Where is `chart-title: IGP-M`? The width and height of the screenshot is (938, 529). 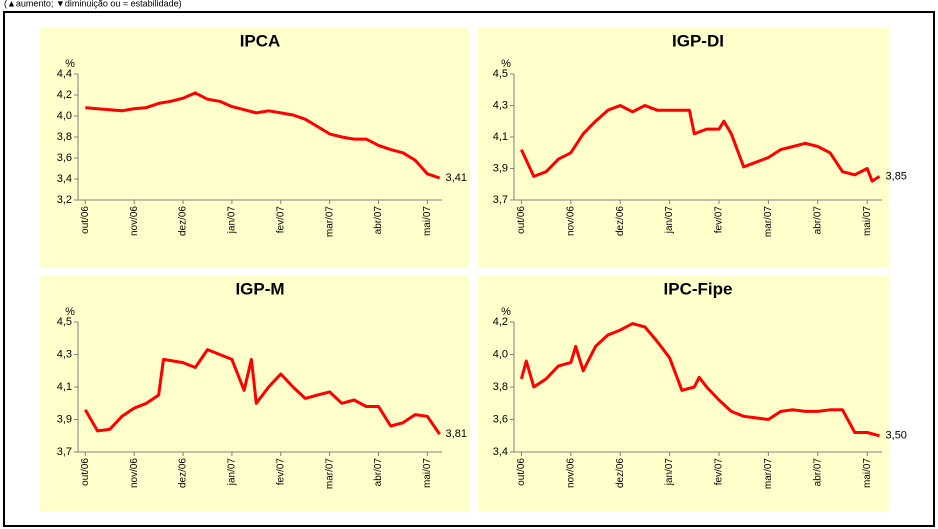
chart-title: IGP-M is located at coordinates (259, 288).